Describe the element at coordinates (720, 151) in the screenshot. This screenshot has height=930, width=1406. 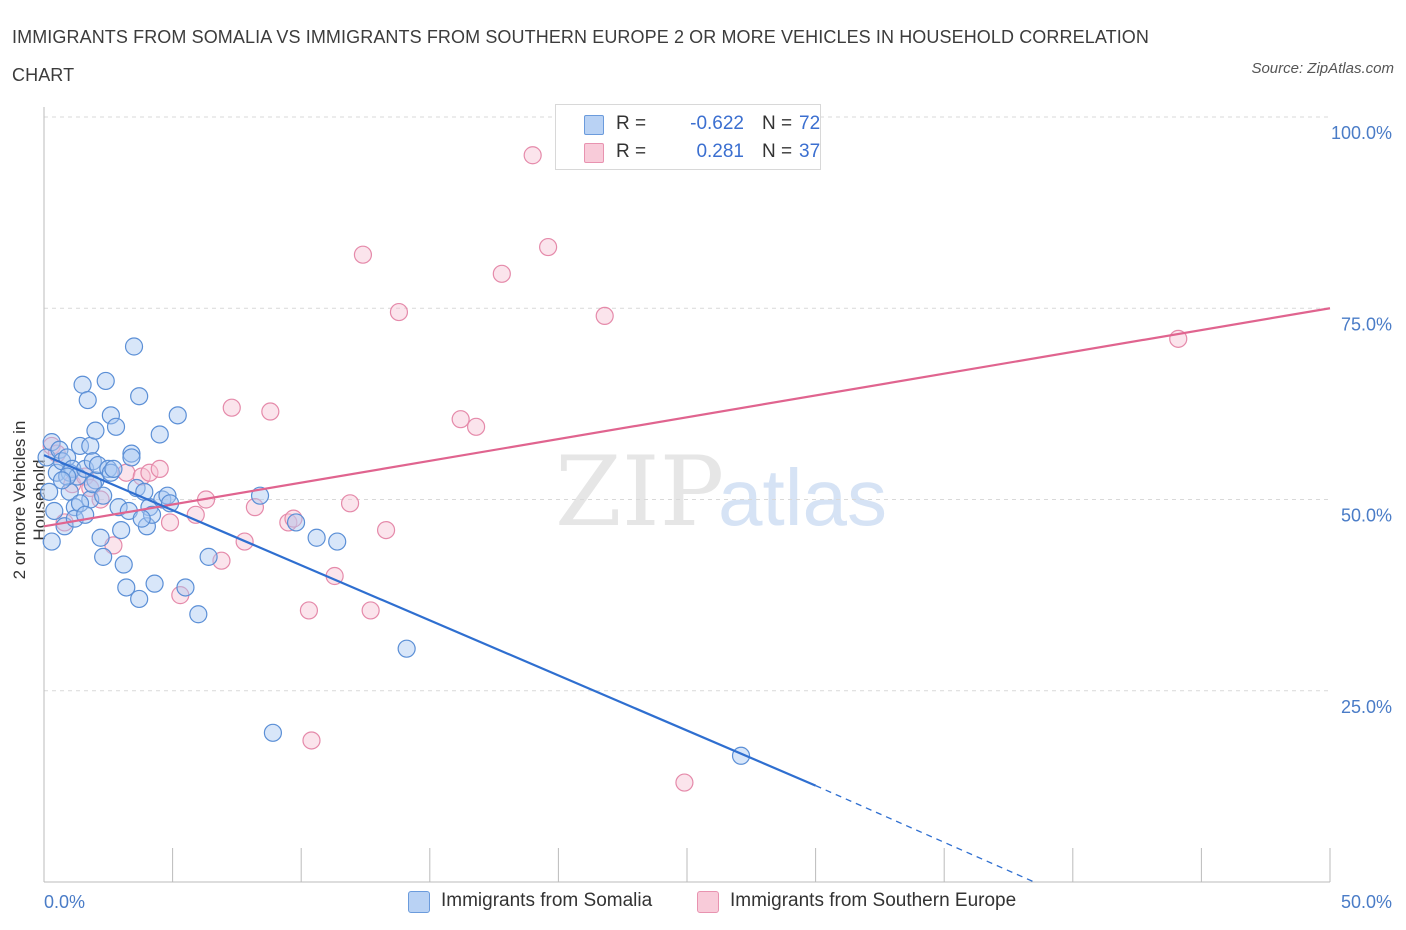
I see `r-value-europe: 0.281` at that location.